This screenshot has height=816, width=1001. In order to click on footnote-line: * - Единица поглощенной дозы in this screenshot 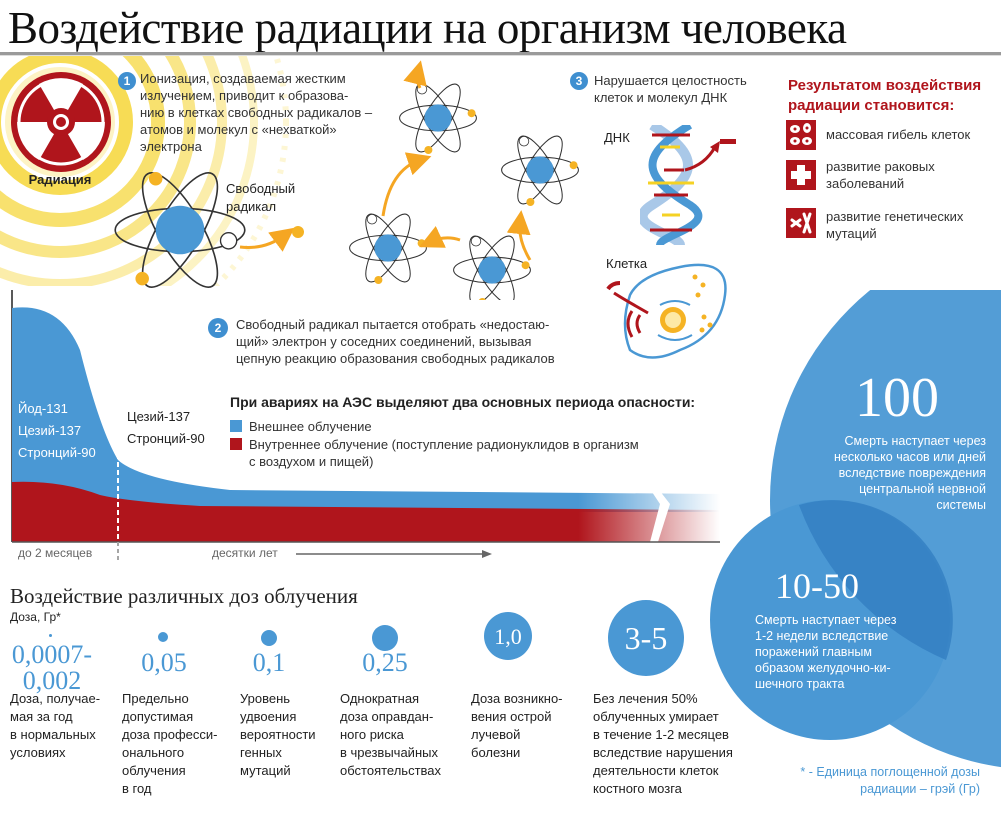, I will do `click(890, 772)`.